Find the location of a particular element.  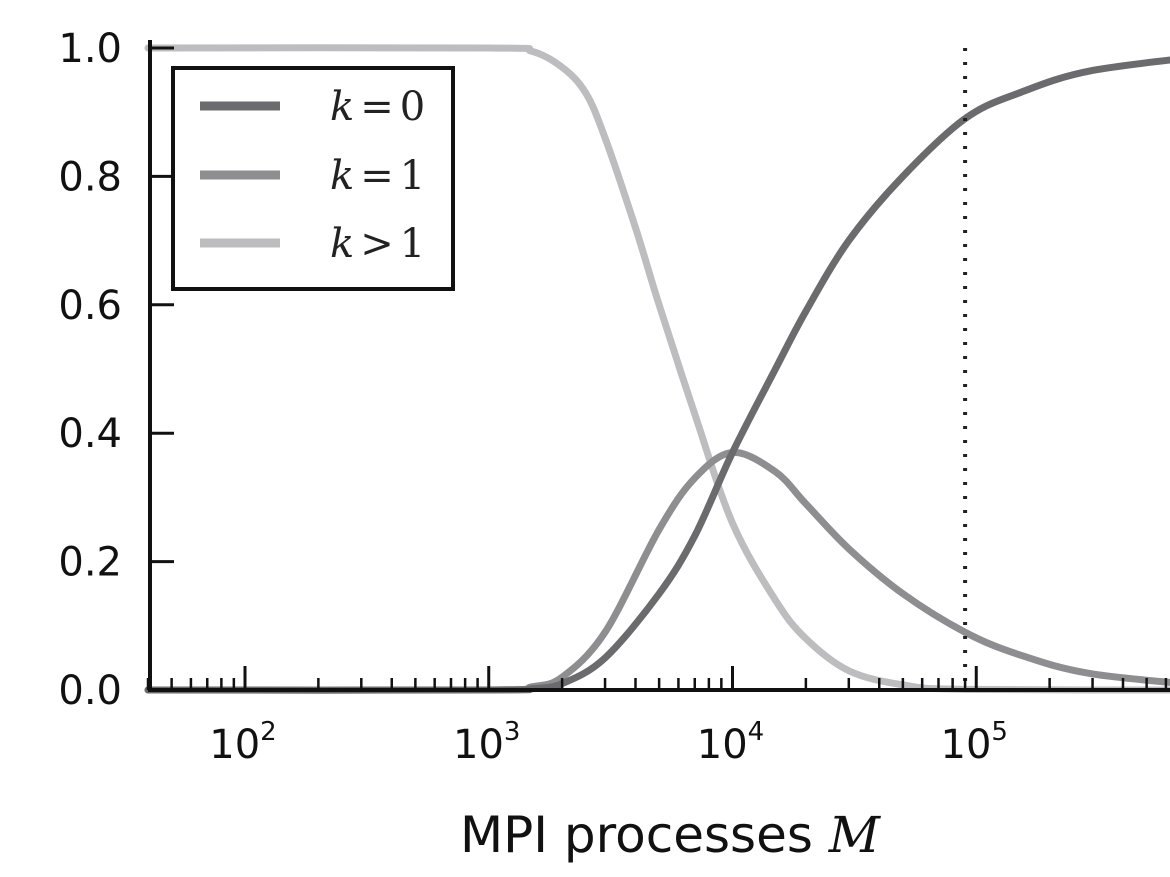

legend-operator: > is located at coordinates (377, 244).